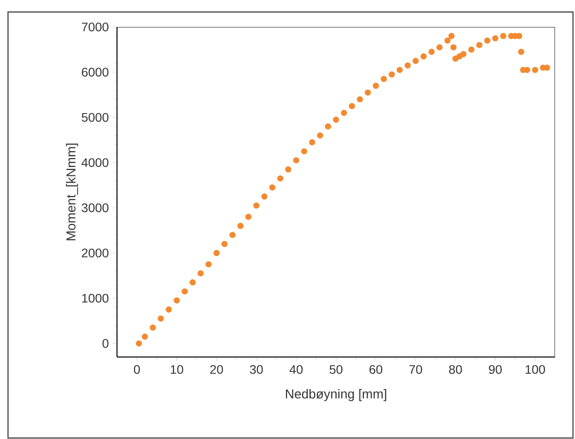 This screenshot has height=439, width=575. What do you see at coordinates (296, 369) in the screenshot?
I see `x-tick-label: 40` at bounding box center [296, 369].